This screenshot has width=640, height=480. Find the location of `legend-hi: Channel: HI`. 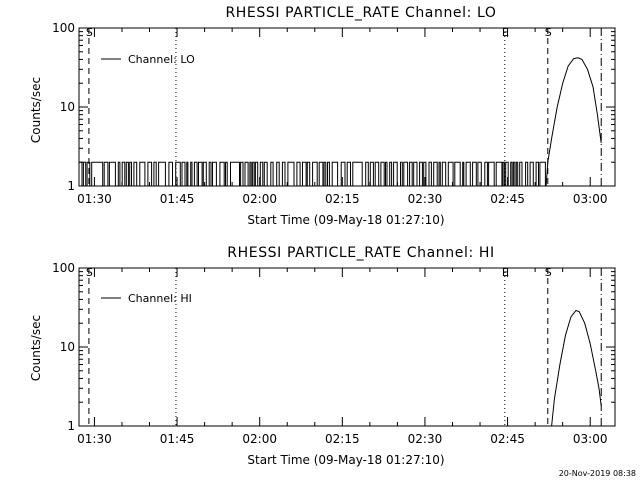

legend-hi: Channel: HI is located at coordinates (146, 298).